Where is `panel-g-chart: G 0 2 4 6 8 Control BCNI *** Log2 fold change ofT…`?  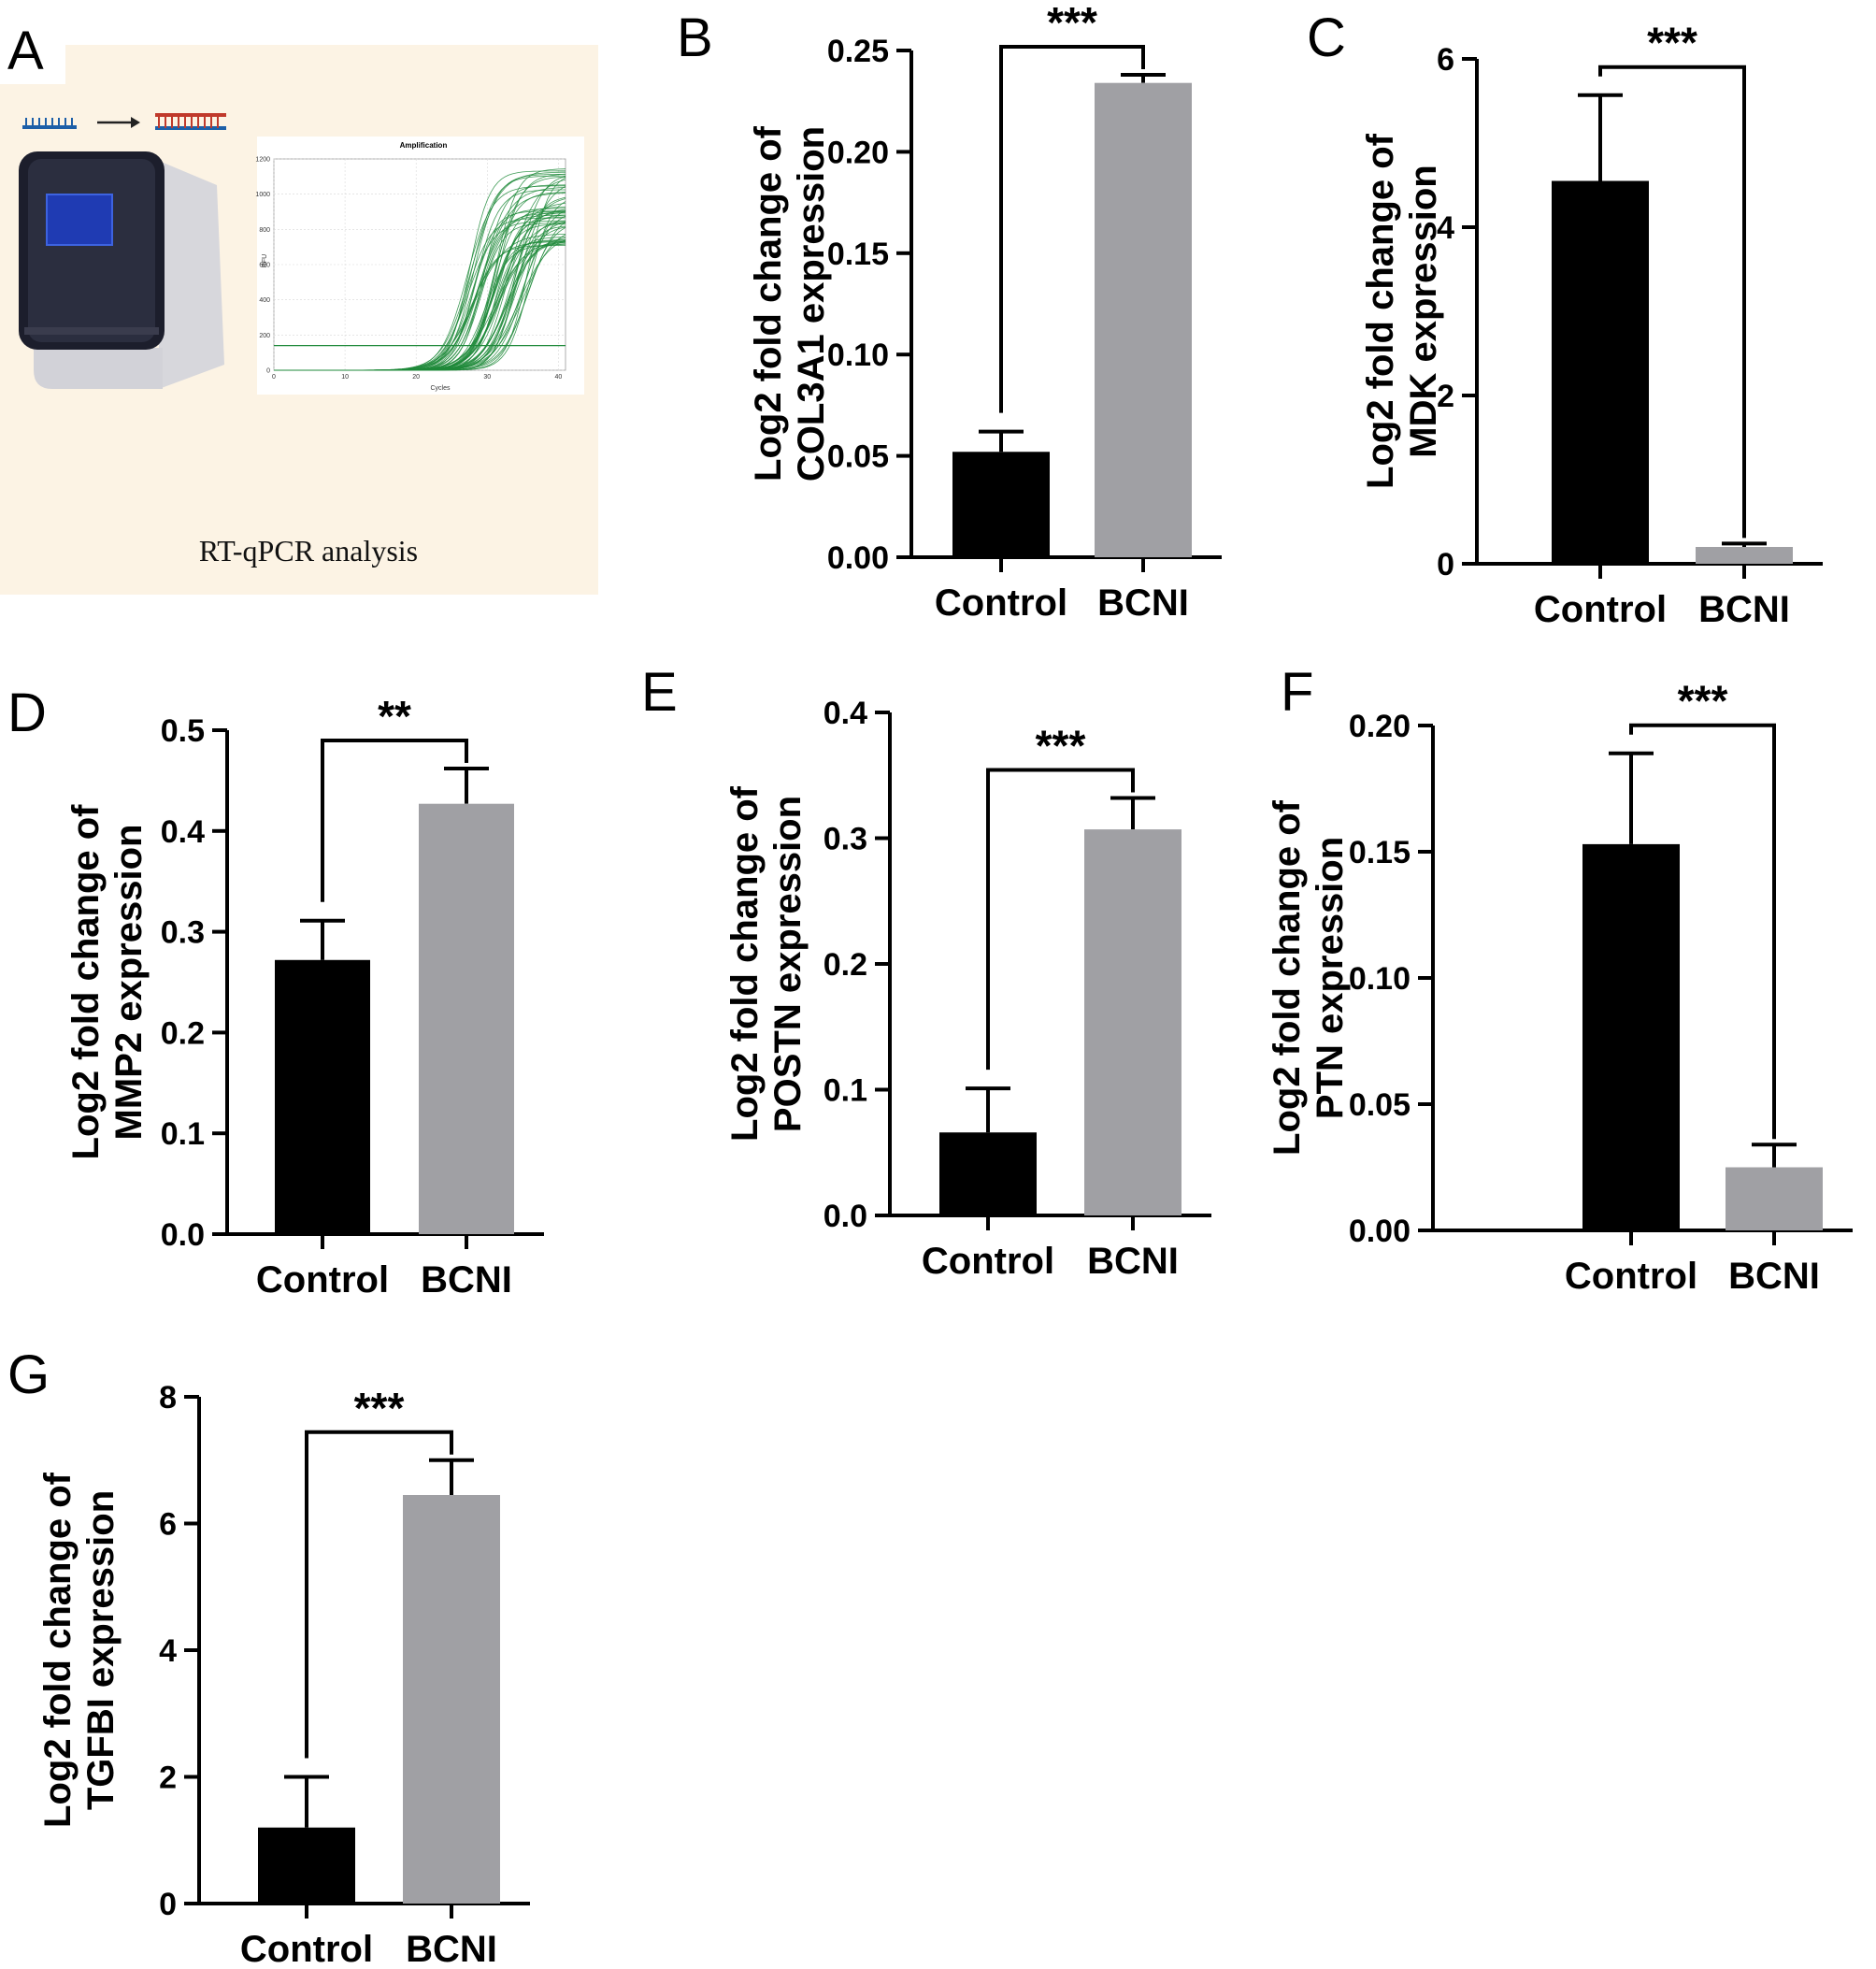 panel-g-chart: G 0 2 4 6 8 Control BCNI *** Log2 fold change ofT… is located at coordinates (268, 1656).